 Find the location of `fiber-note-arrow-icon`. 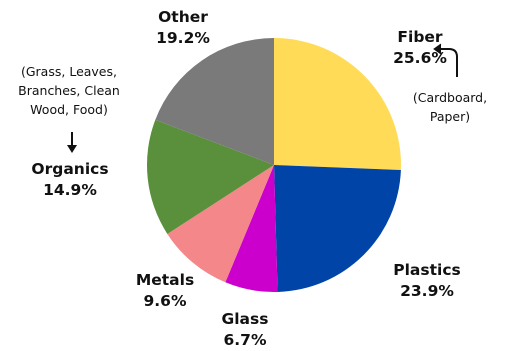

fiber-note-arrow-icon is located at coordinates (445, 60).